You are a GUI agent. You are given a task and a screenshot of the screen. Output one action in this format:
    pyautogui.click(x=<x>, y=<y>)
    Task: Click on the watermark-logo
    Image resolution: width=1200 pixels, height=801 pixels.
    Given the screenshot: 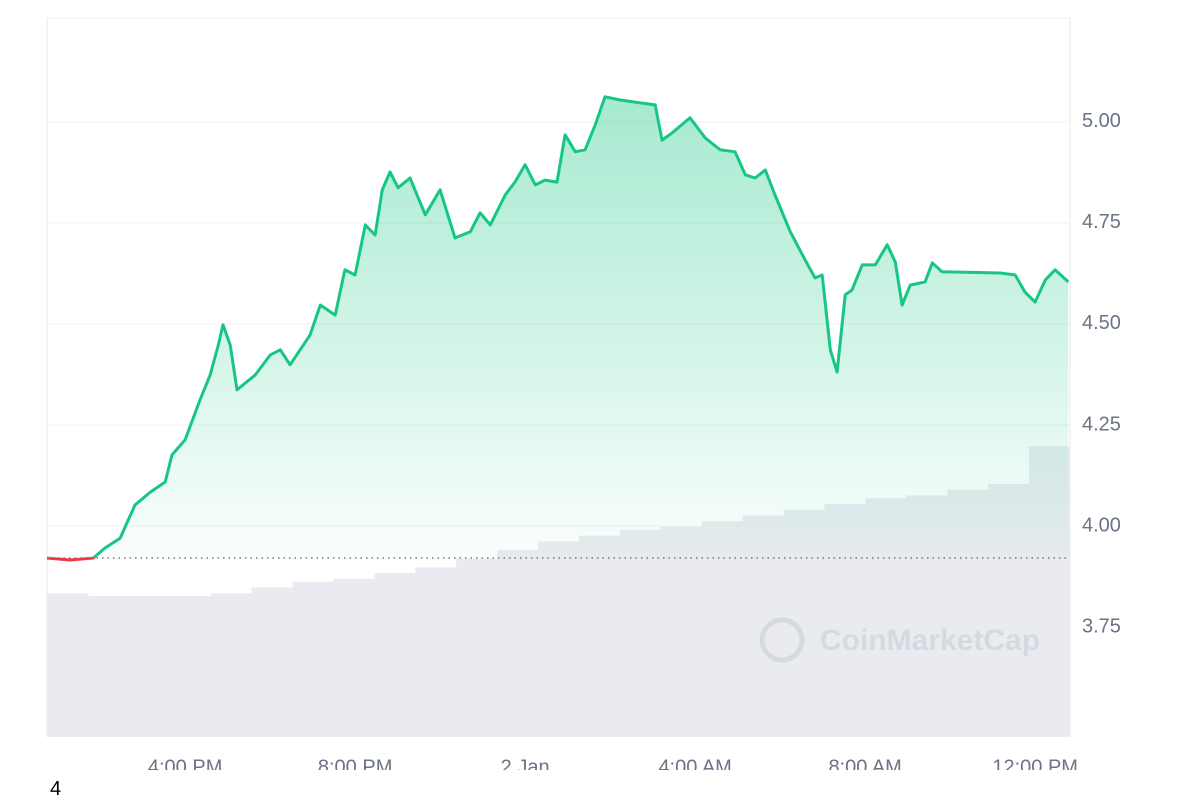 What is the action you would take?
    pyautogui.click(x=782, y=640)
    